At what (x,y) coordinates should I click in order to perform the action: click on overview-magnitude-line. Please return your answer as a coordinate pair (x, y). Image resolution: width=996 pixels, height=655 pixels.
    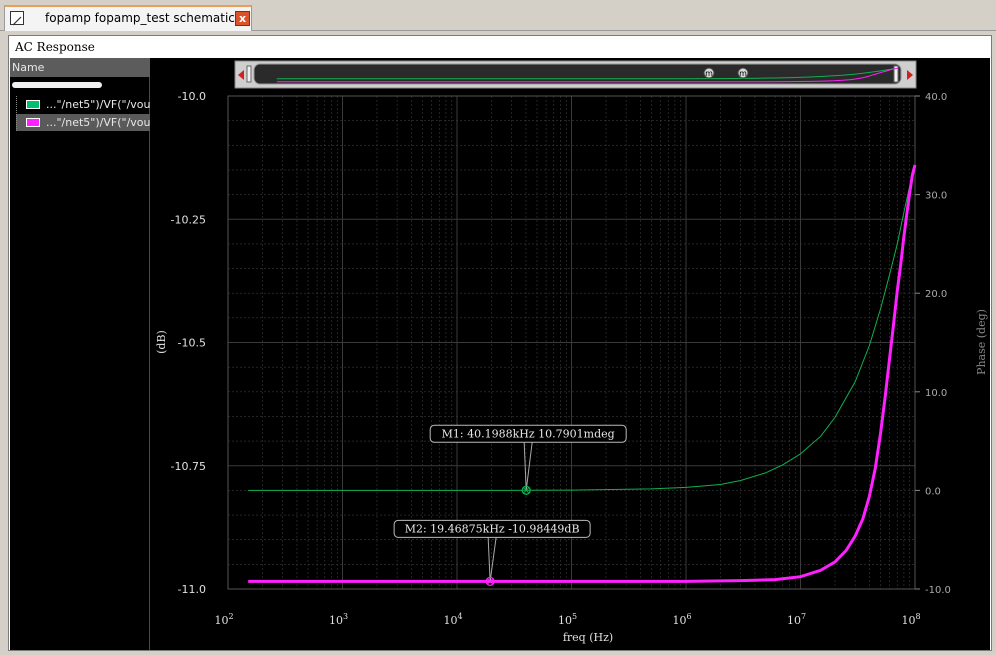
    Looking at the image, I should click on (587, 75).